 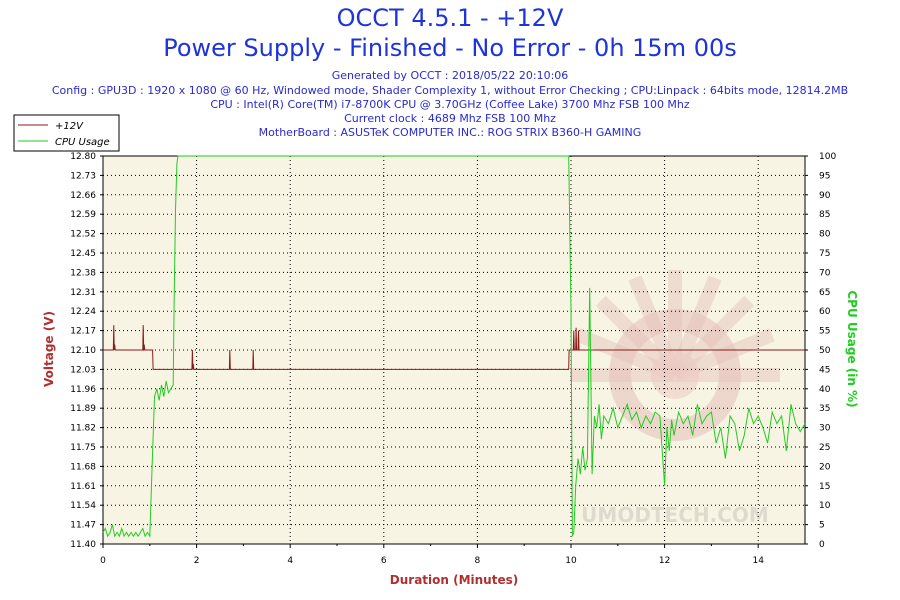 I want to click on y-tick-label: 11.89, so click(x=83, y=409).